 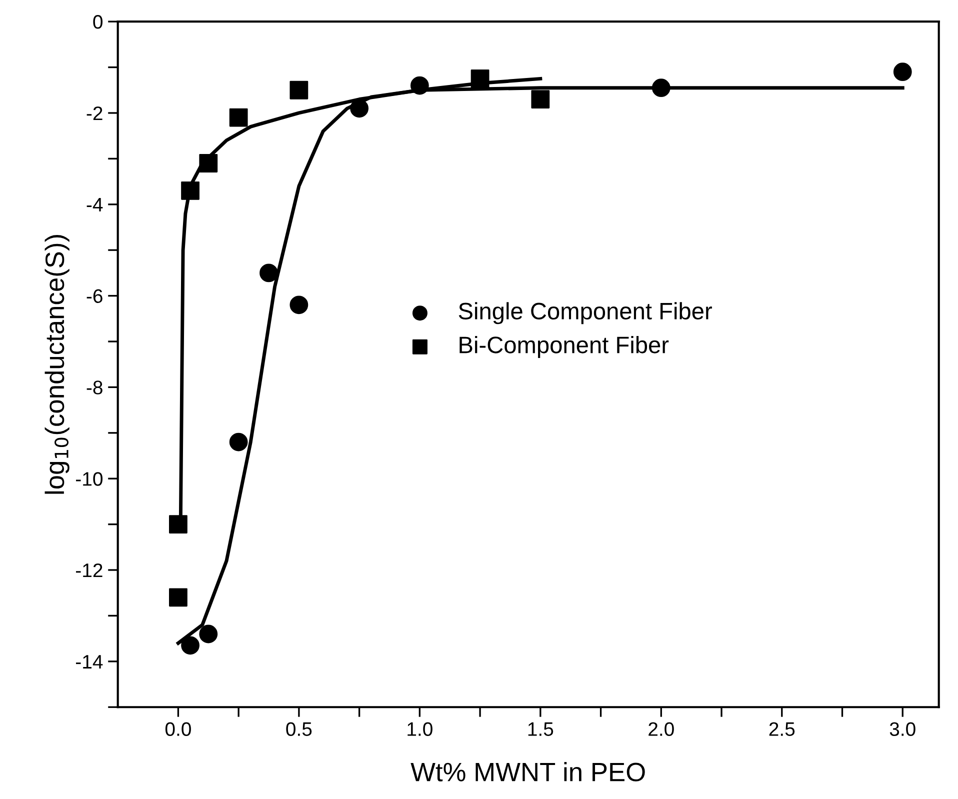 What do you see at coordinates (97, 22) in the screenshot?
I see `y-tick-label: 0` at bounding box center [97, 22].